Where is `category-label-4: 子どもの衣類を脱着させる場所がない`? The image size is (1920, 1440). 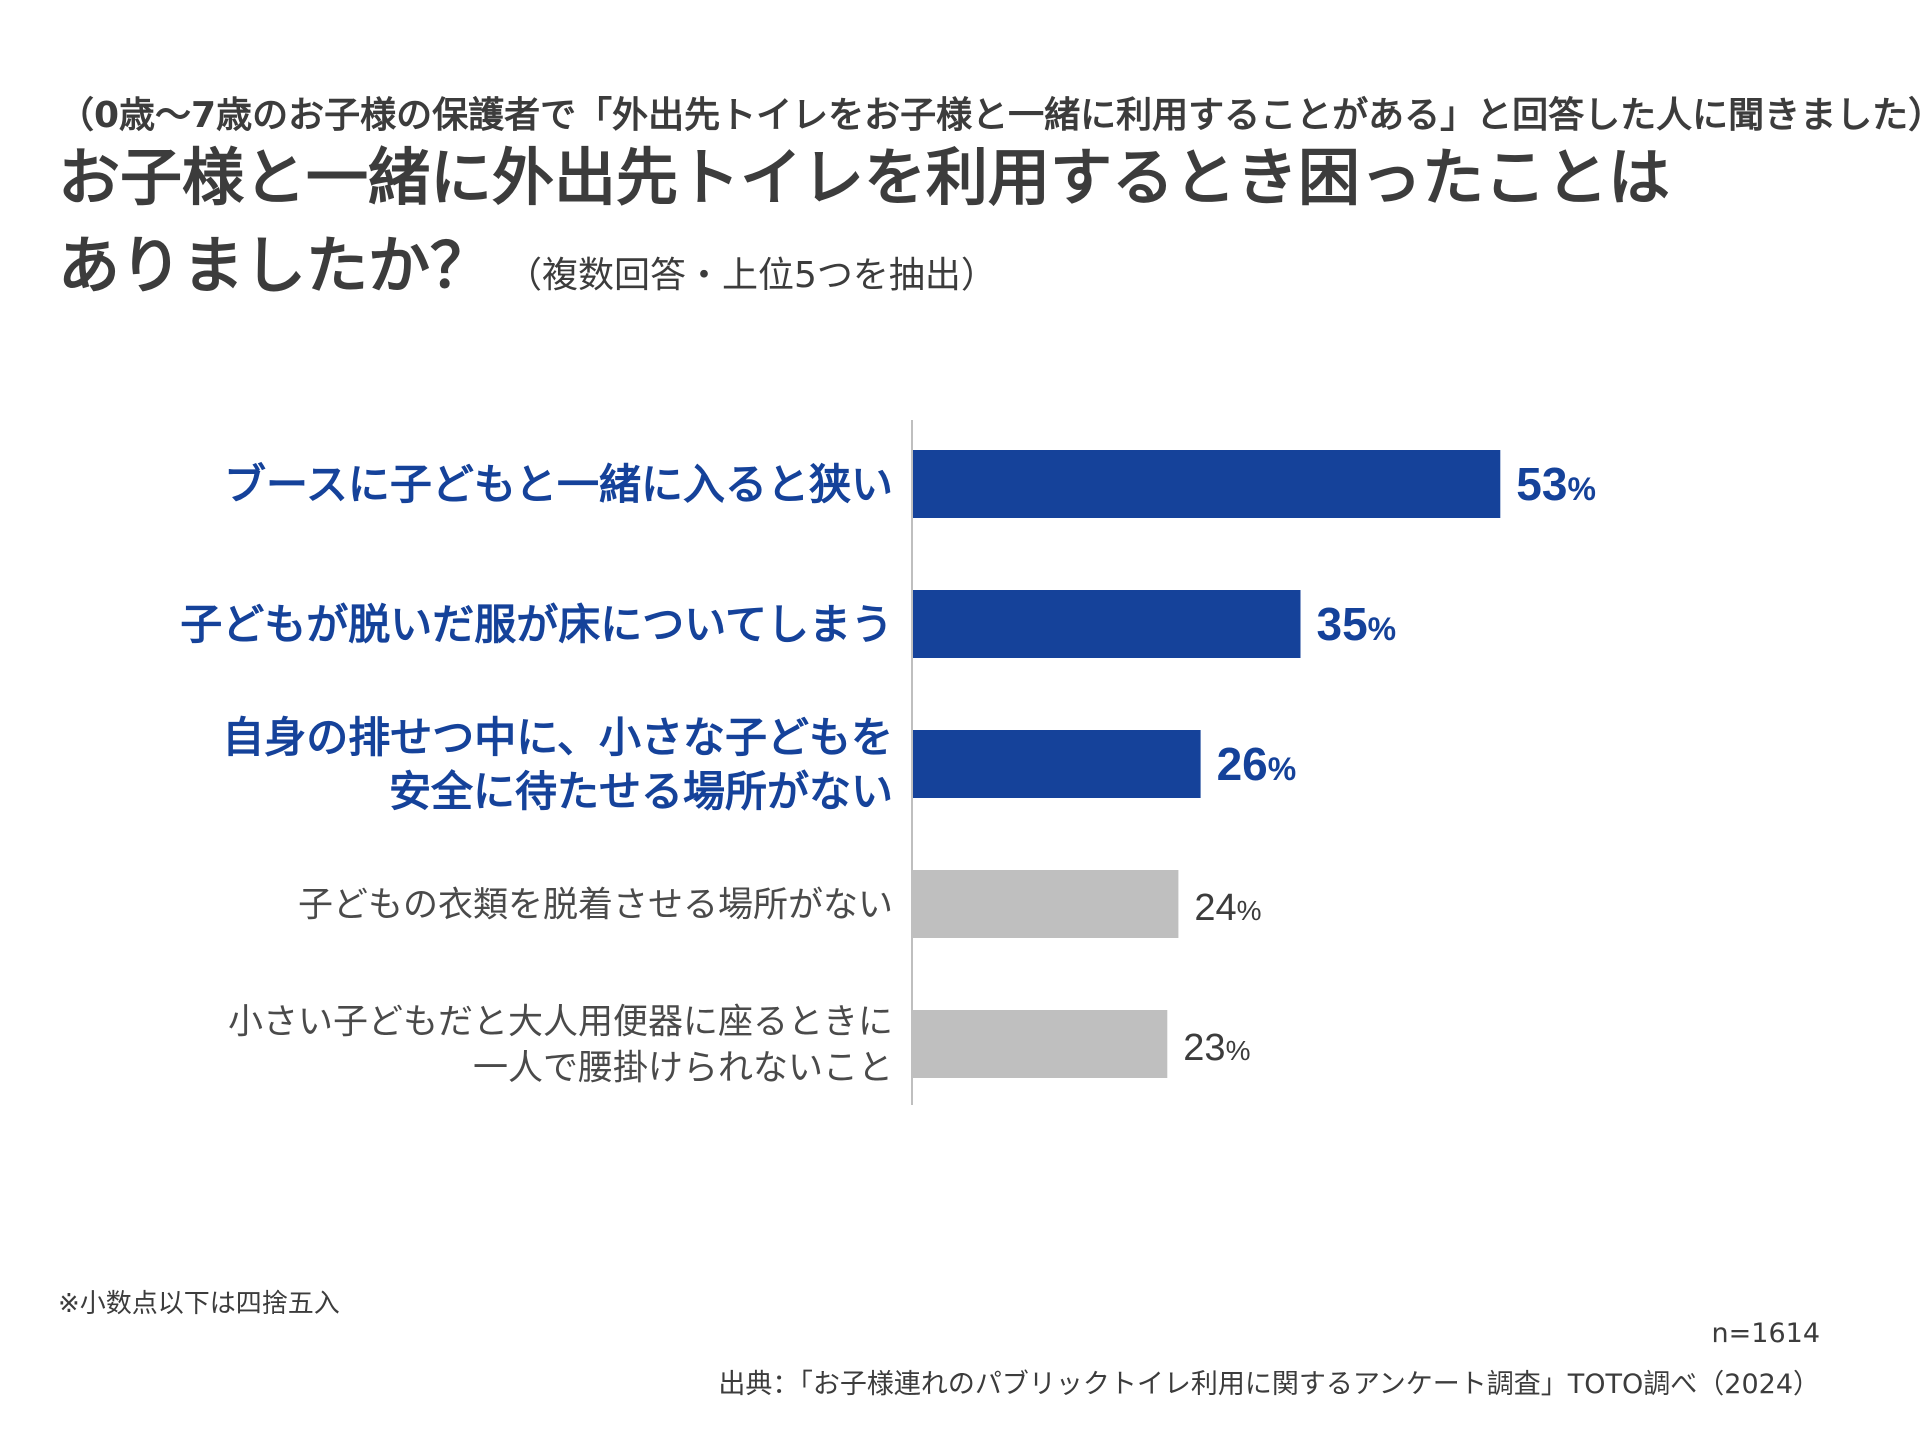 category-label-4: 子どもの衣類を脱着させる場所がない is located at coordinates (595, 906).